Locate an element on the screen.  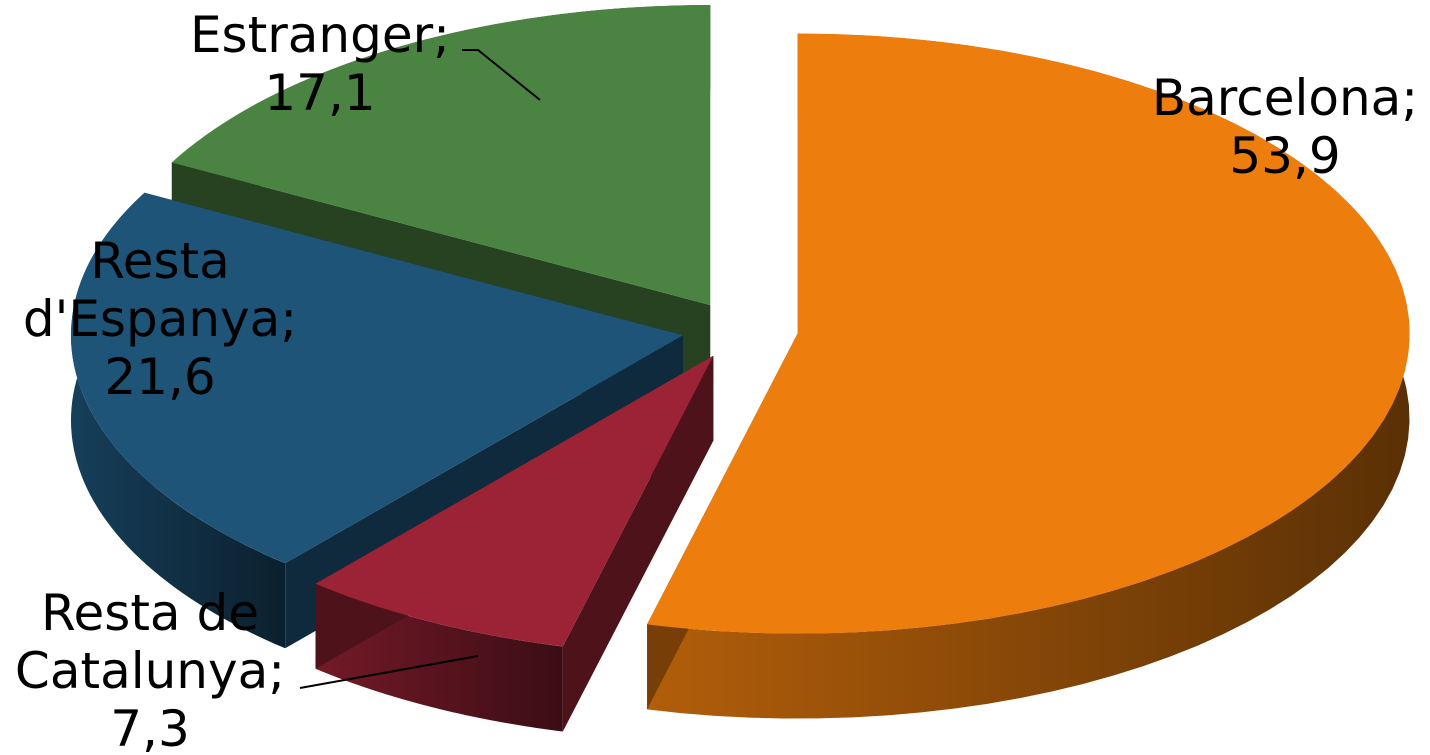
slice-side-resta-d-espanya is located at coordinates (178, 420).